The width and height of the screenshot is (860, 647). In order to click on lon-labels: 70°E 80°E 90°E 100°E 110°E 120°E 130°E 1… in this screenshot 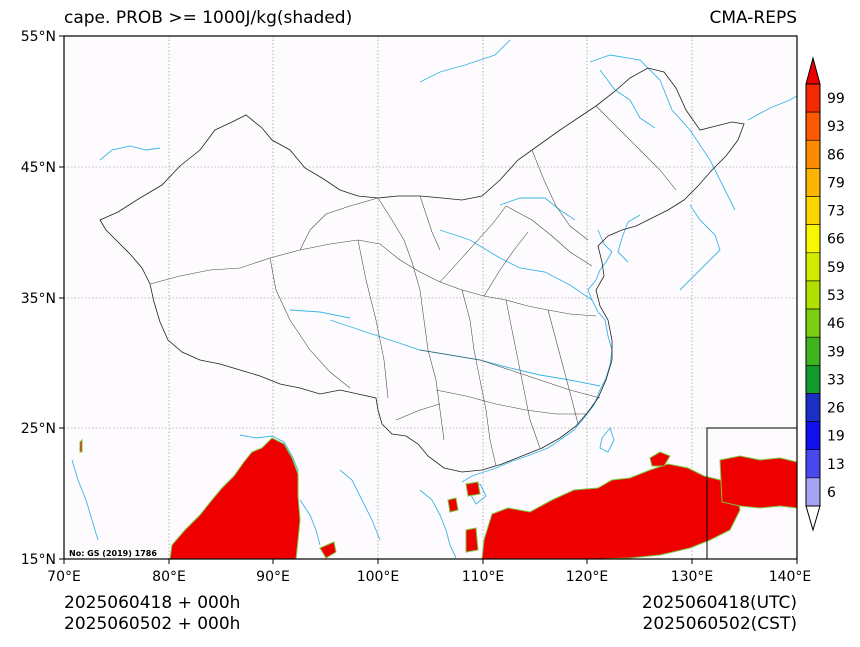, I will do `click(429, 577)`.